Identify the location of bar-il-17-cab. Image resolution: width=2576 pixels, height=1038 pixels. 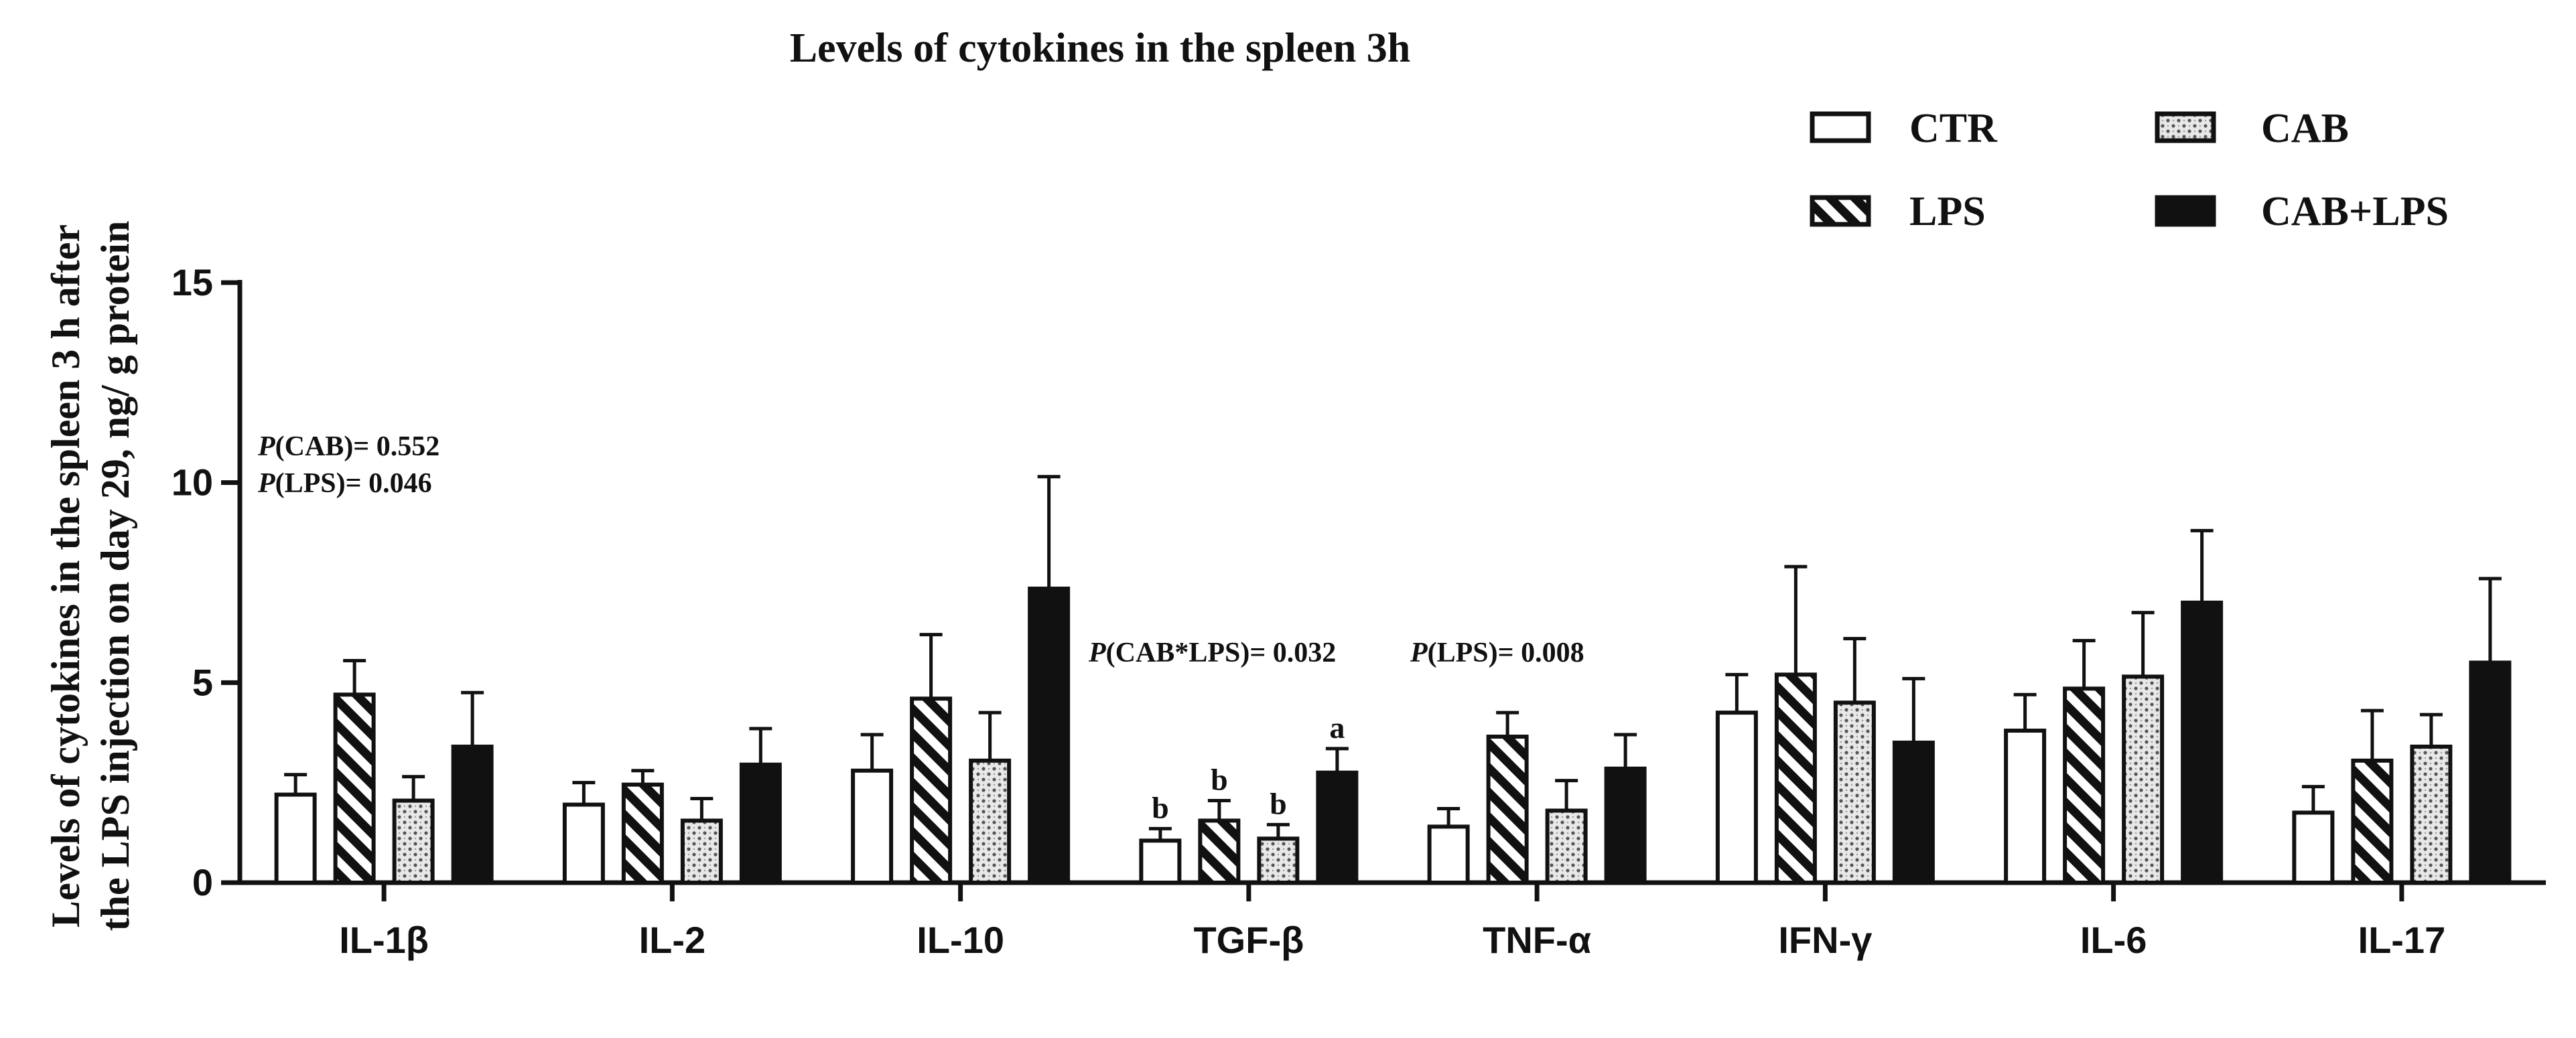
(2431, 814).